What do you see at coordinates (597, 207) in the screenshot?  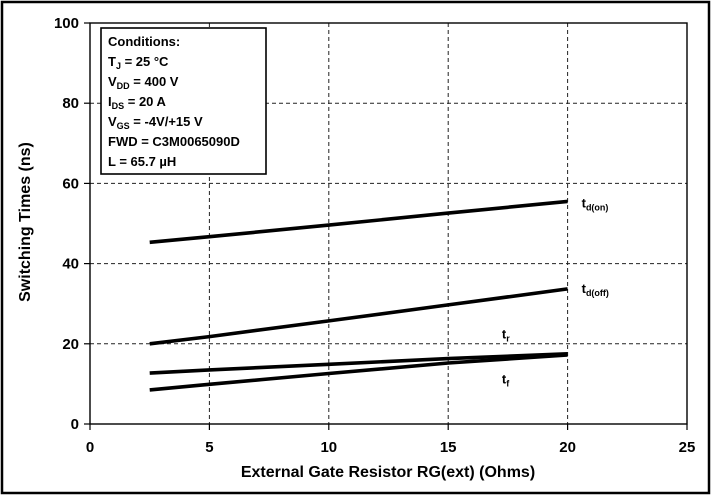 I see `series-label-subscript: d(on)` at bounding box center [597, 207].